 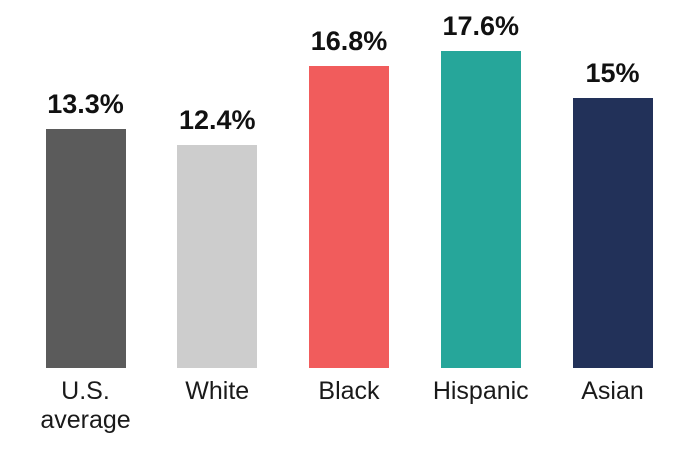 I want to click on value-label-black: 16.8%, so click(x=349, y=40).